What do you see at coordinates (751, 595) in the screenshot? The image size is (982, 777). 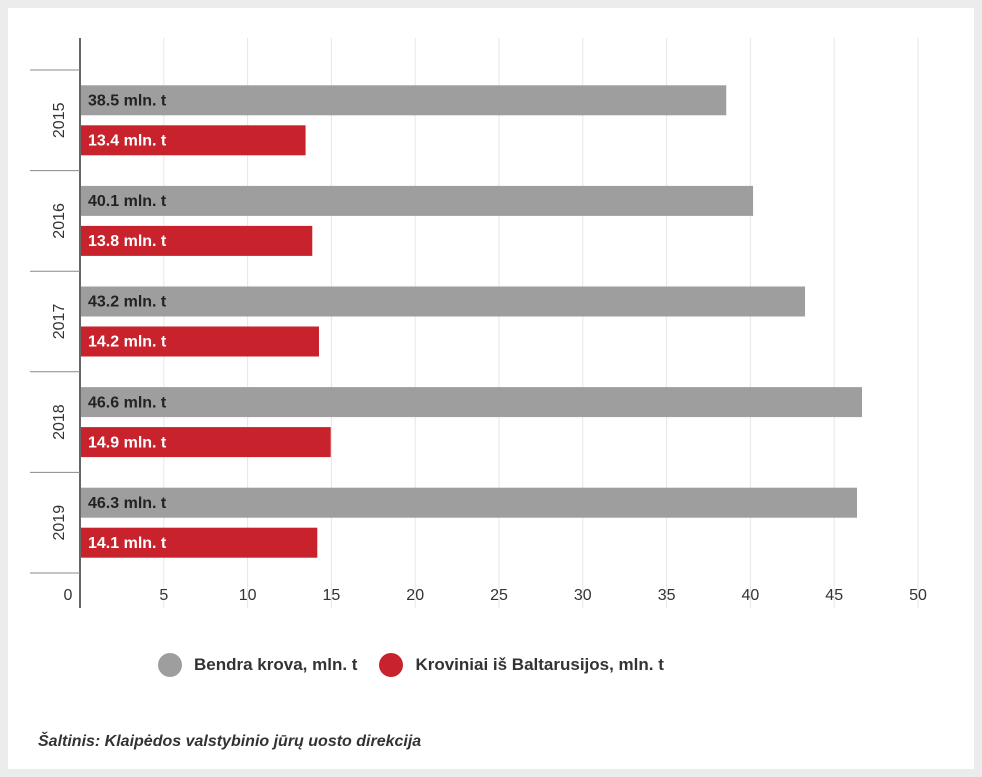 I see `x-tick-label: 40` at bounding box center [751, 595].